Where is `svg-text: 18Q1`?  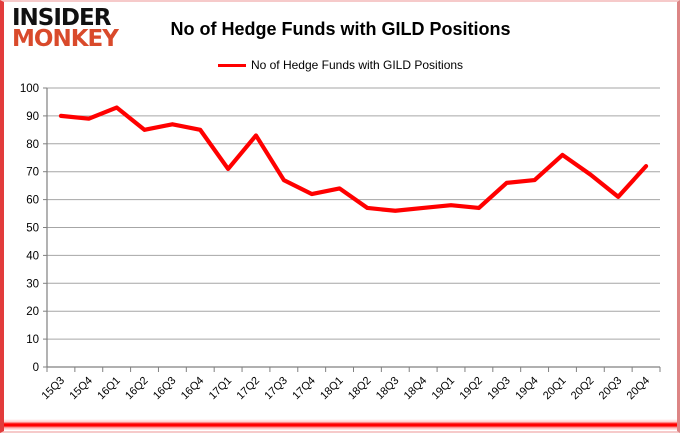 svg-text: 18Q1 is located at coordinates (332, 389).